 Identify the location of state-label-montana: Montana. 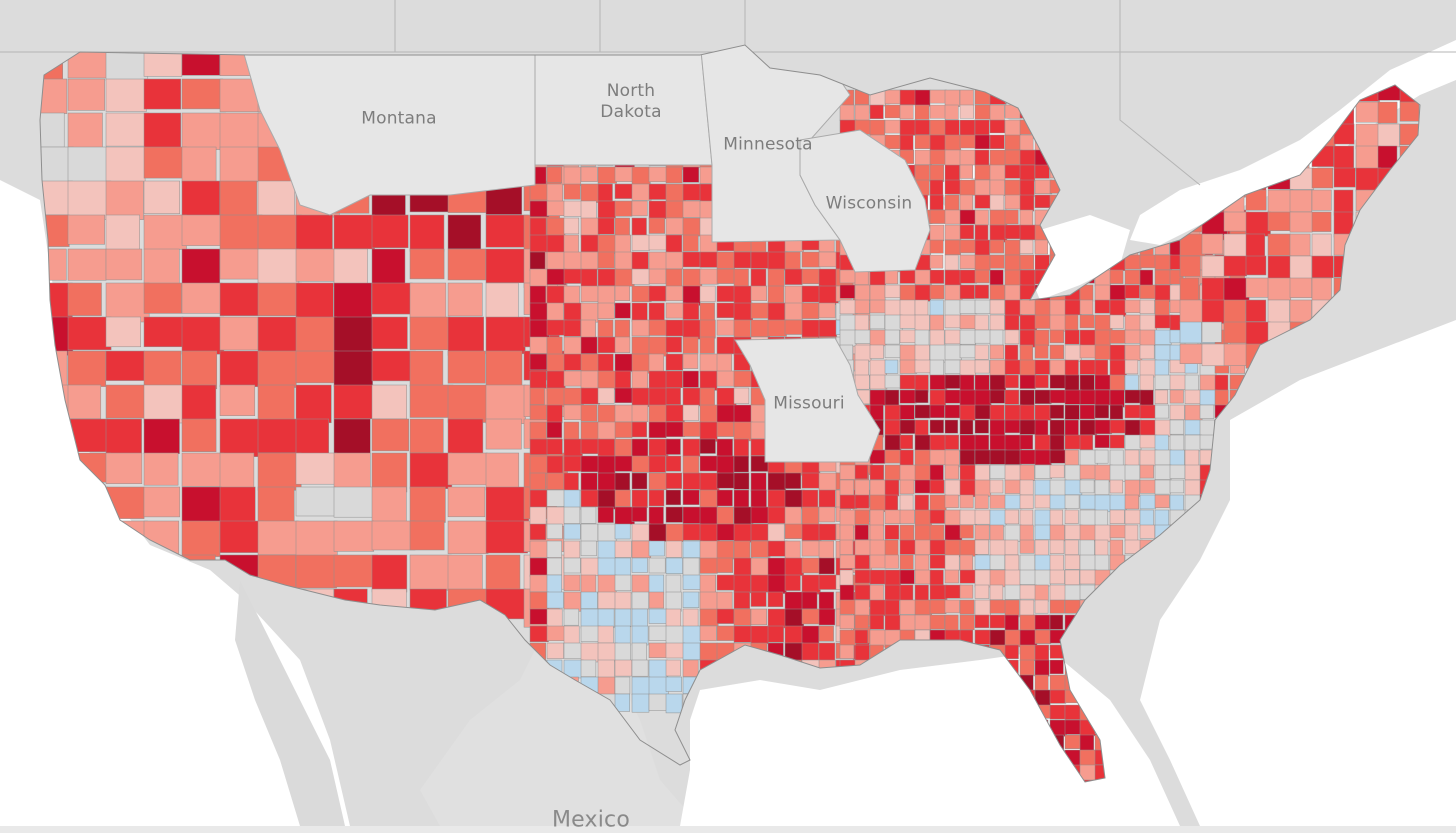
(399, 118).